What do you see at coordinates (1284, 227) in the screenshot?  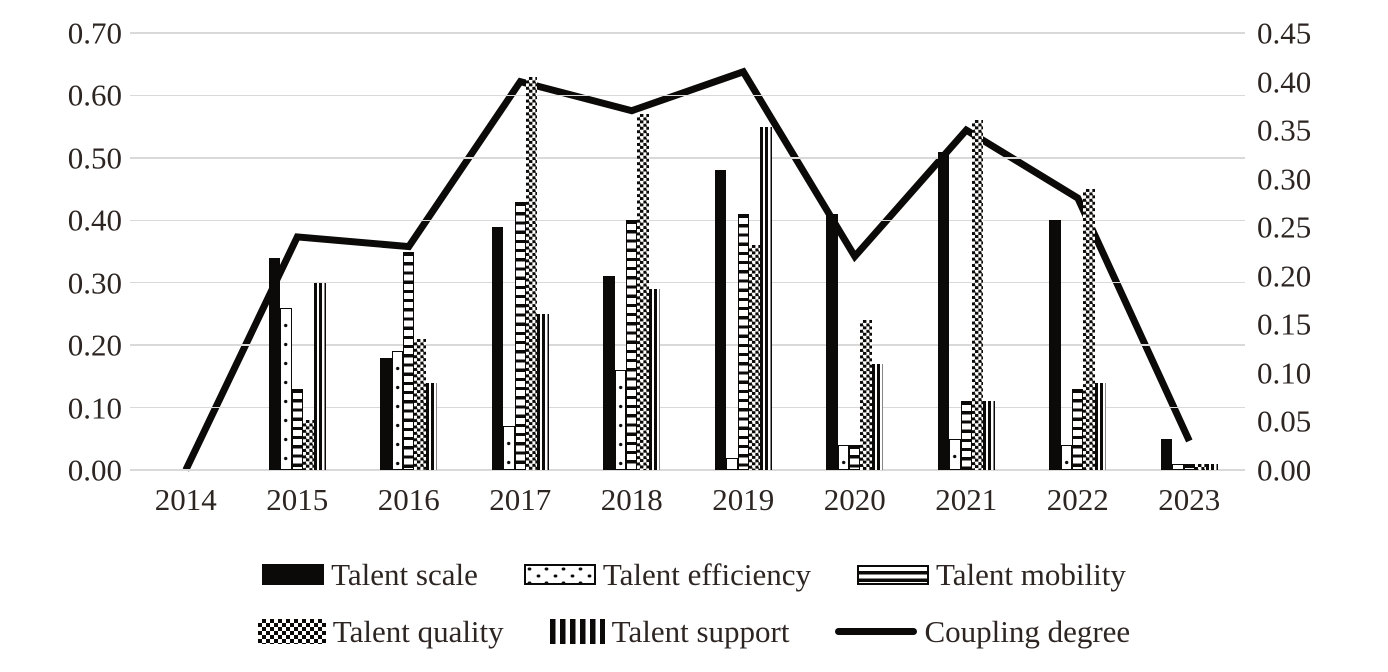 I see `right-axis-tick-0.25: 0.25` at bounding box center [1284, 227].